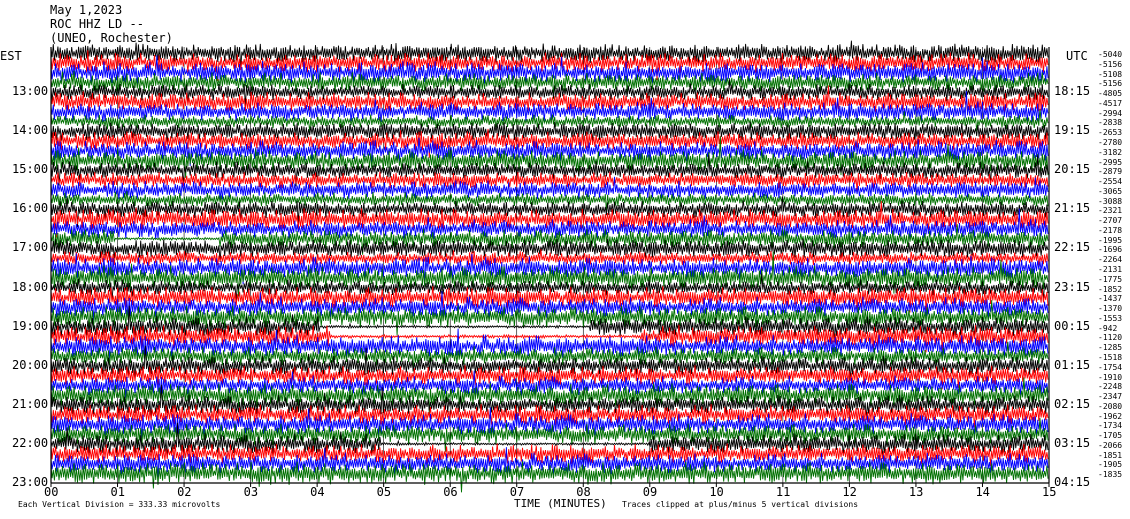 The image size is (1130, 519). I want to click on trace-offset-value: -2838, so click(1110, 123).